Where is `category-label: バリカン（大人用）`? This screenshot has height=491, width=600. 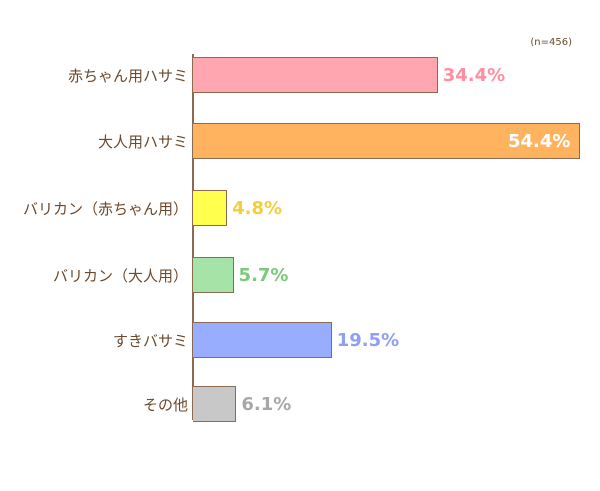
category-label: バリカン（大人用） is located at coordinates (120, 276).